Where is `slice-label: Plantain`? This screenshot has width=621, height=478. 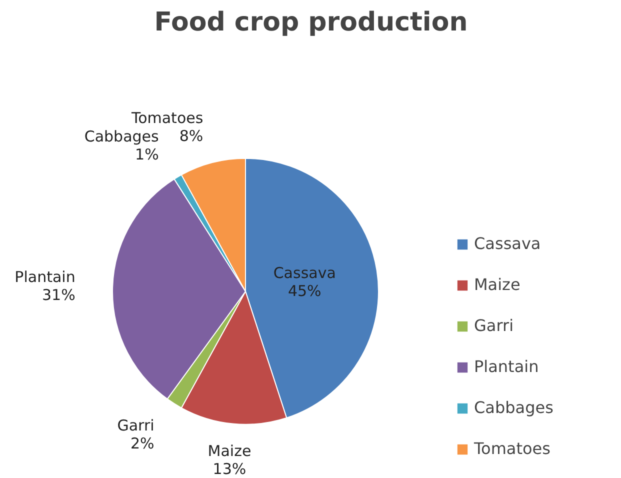 slice-label: Plantain is located at coordinates (45, 277).